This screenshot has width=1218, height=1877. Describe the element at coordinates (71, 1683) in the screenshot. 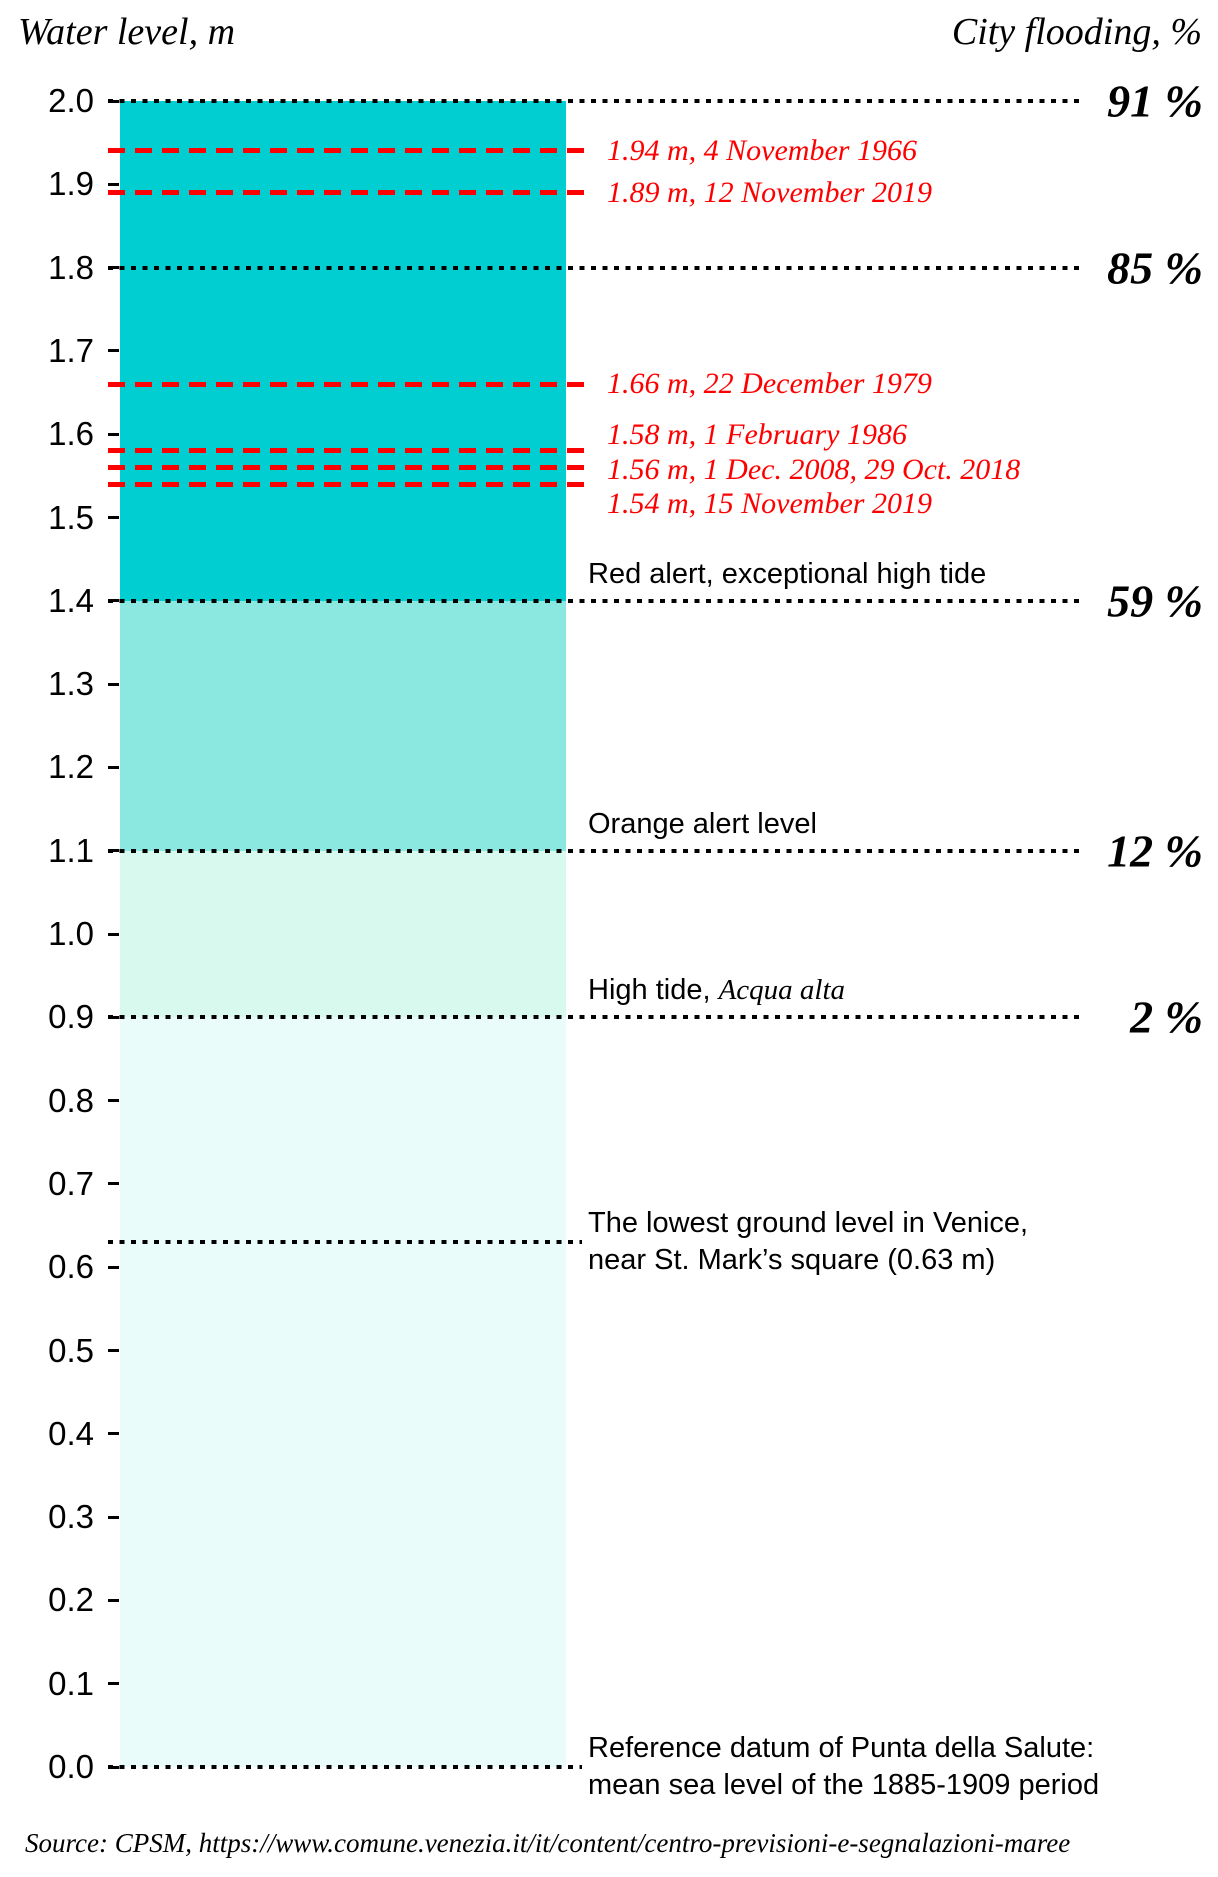

I see `y-axis-tick-label: 0.1` at that location.